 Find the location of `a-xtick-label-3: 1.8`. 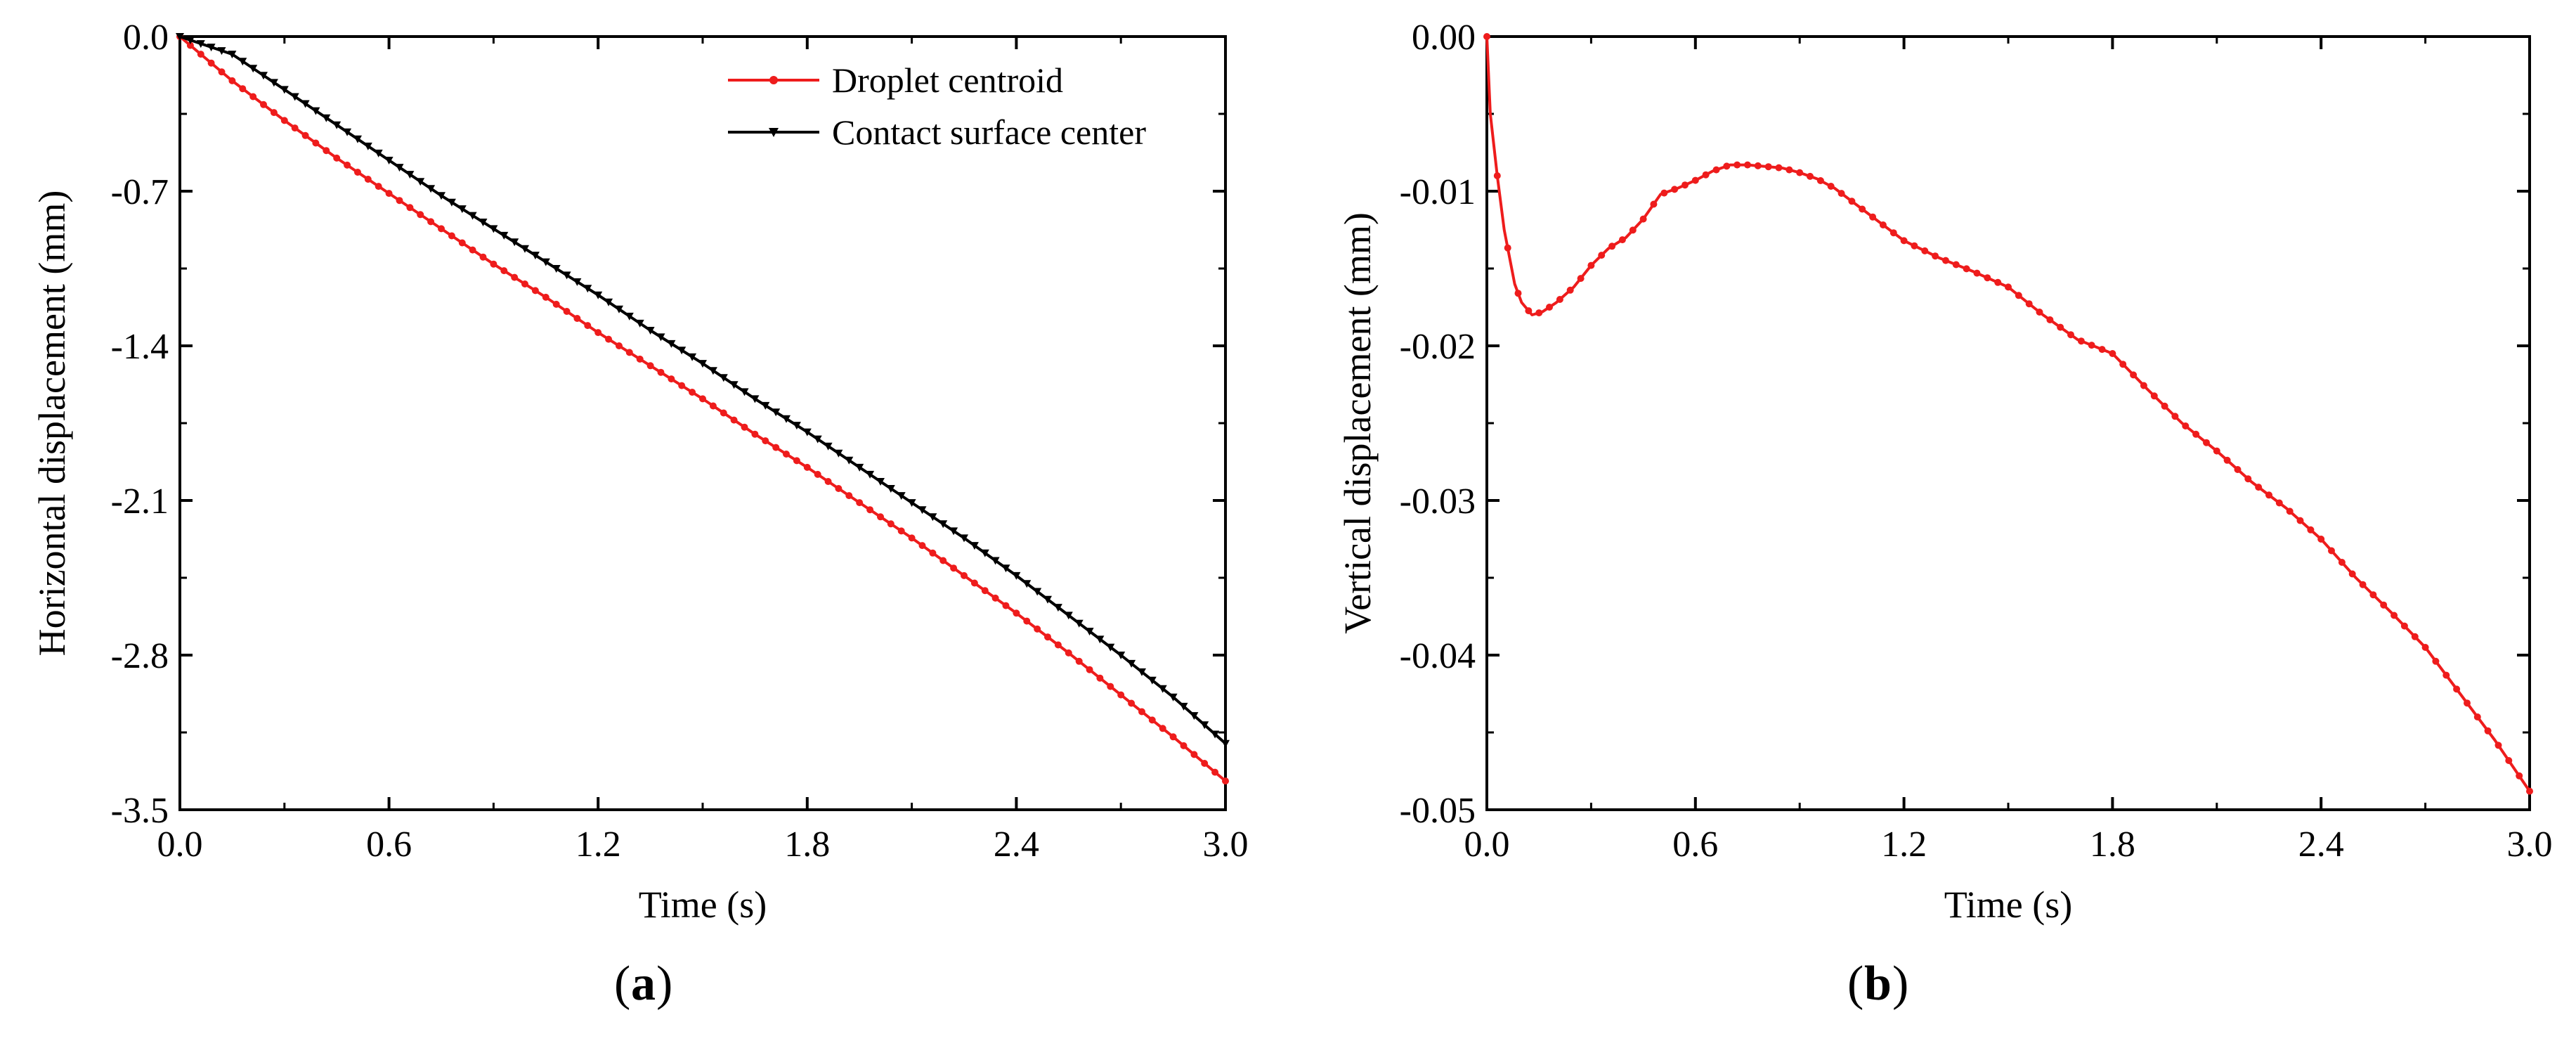

a-xtick-label-3: 1.8 is located at coordinates (807, 845).